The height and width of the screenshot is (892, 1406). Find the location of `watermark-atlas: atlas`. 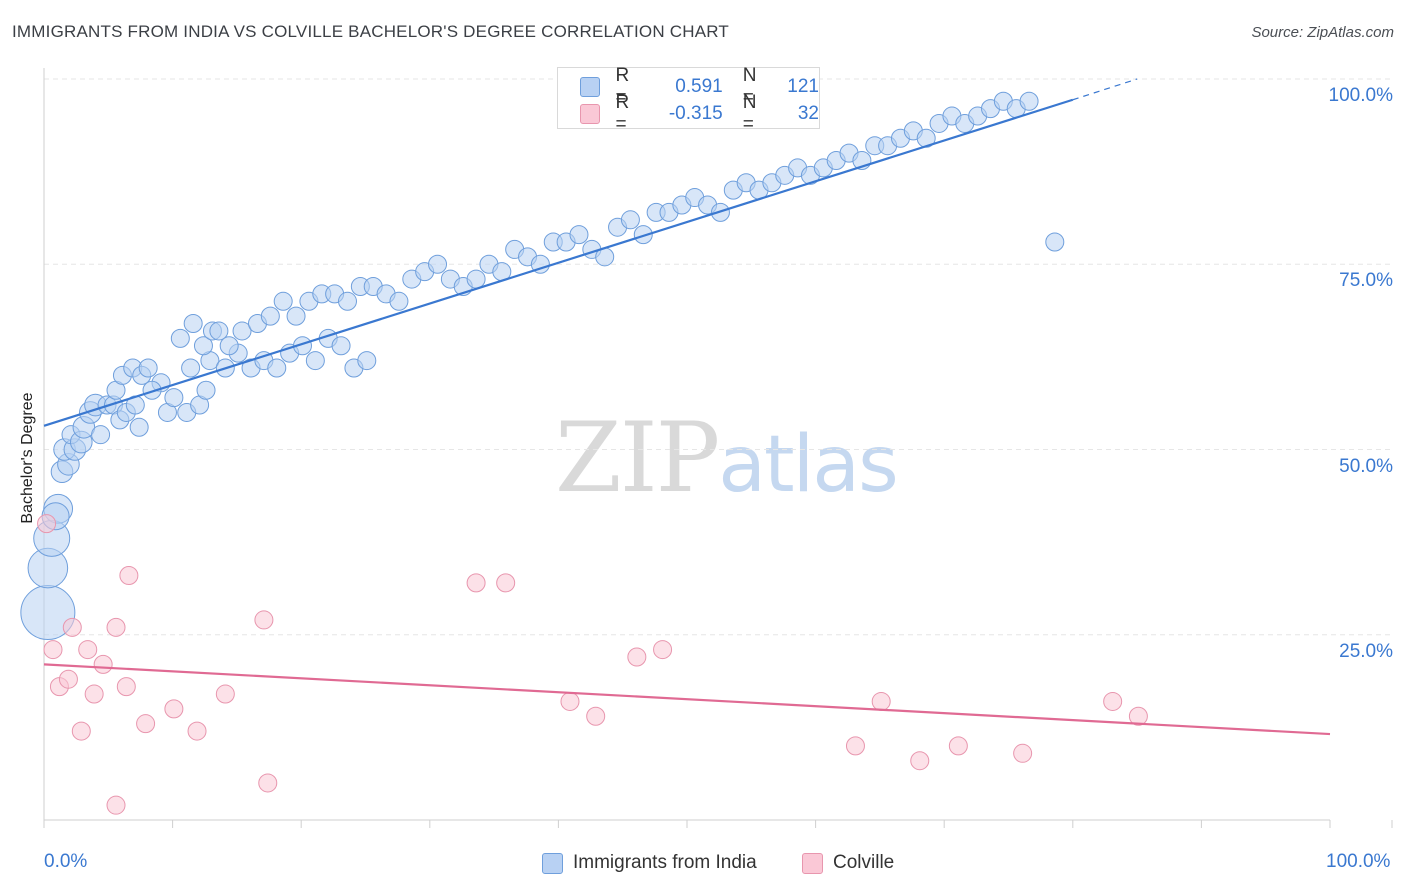

watermark-atlas: atlas is located at coordinates (808, 465).